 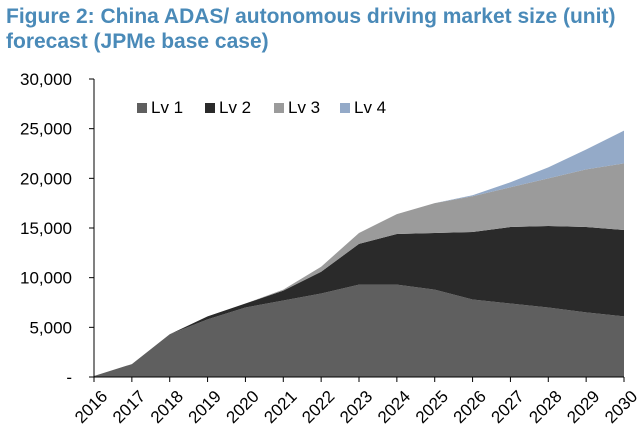 What do you see at coordinates (167, 407) in the screenshot?
I see `x-tick-label: 2018` at bounding box center [167, 407].